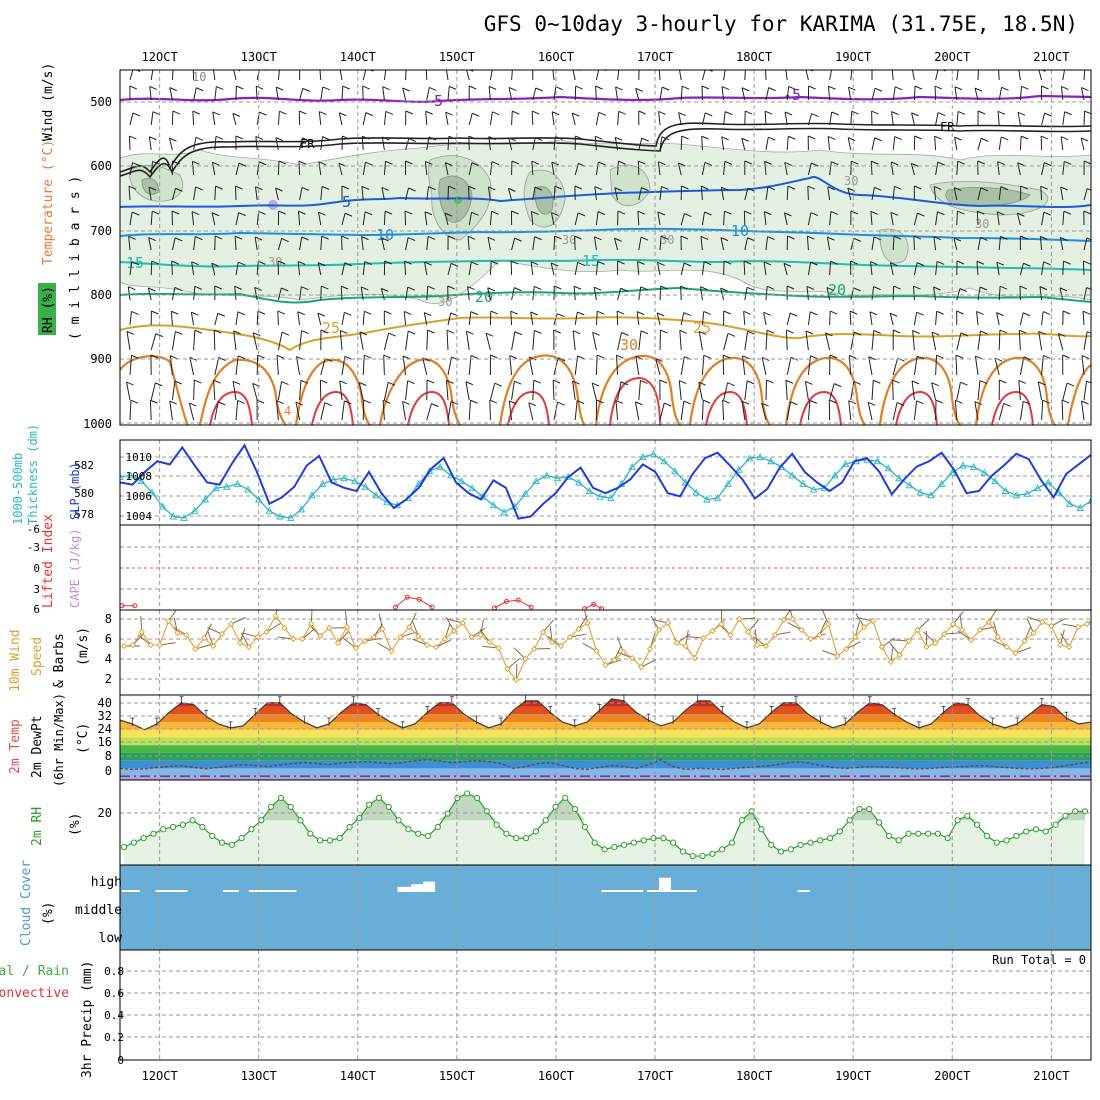 The width and height of the screenshot is (1100, 1100). I want to click on date-label: 13OCT, so click(259, 57).